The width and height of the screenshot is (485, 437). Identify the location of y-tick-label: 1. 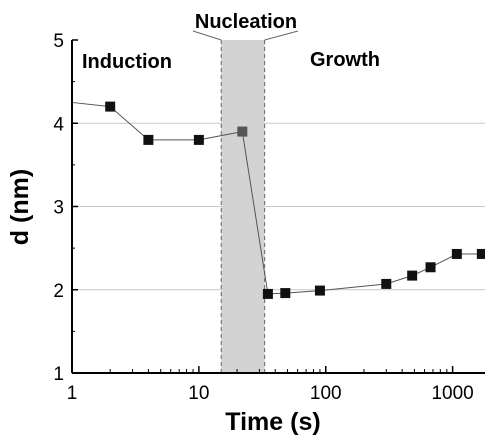
(58, 374).